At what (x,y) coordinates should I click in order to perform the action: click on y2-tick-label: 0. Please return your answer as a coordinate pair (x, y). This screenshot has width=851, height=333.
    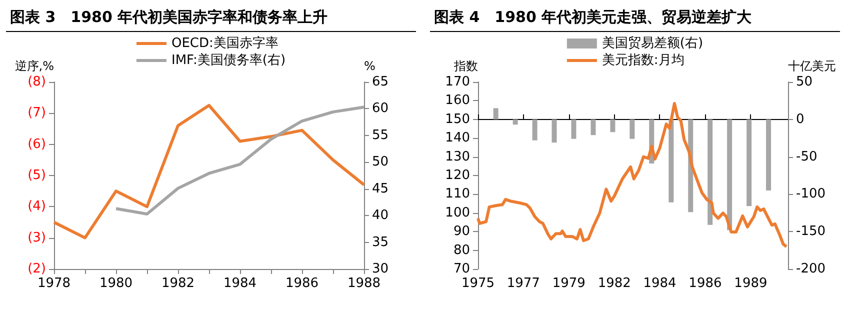
    Looking at the image, I should click on (800, 119).